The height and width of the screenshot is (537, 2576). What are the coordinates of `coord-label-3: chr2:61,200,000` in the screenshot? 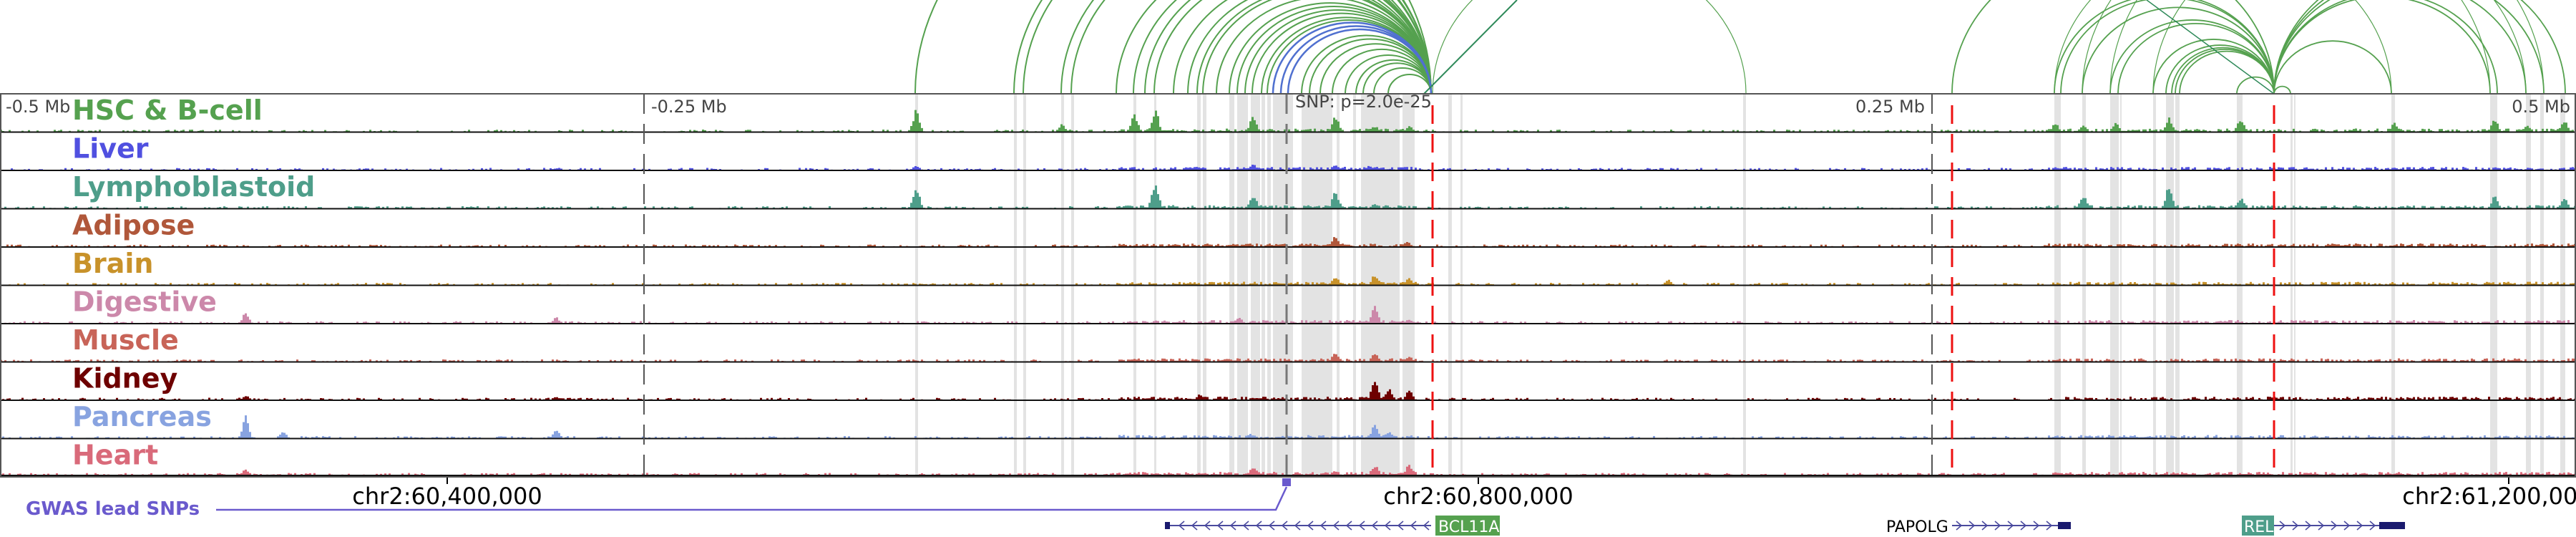 It's located at (2489, 496).